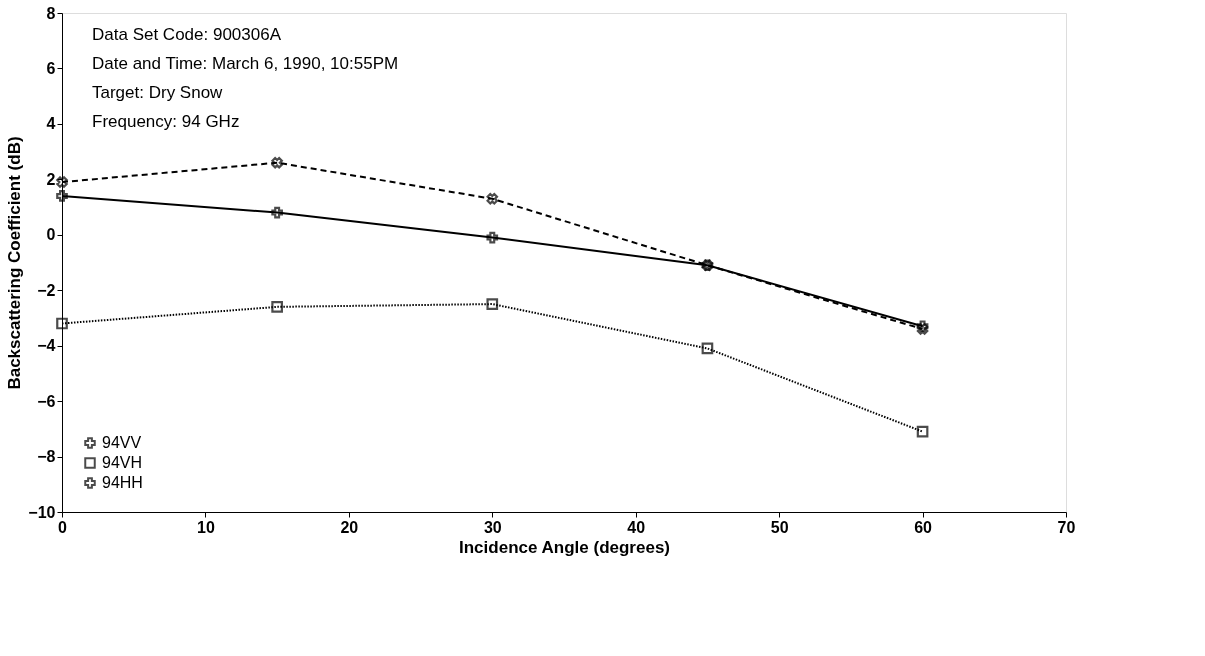 The width and height of the screenshot is (1205, 656). Describe the element at coordinates (122, 462) in the screenshot. I see `legend-label: 94VH` at that location.